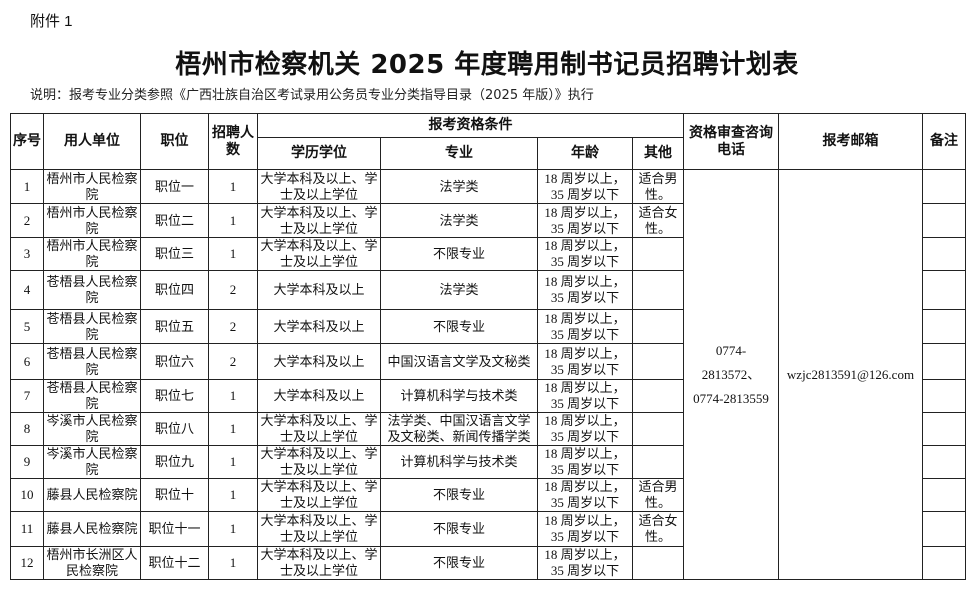 This screenshot has height=594, width=974. I want to click on cell-count: 2, so click(233, 361).